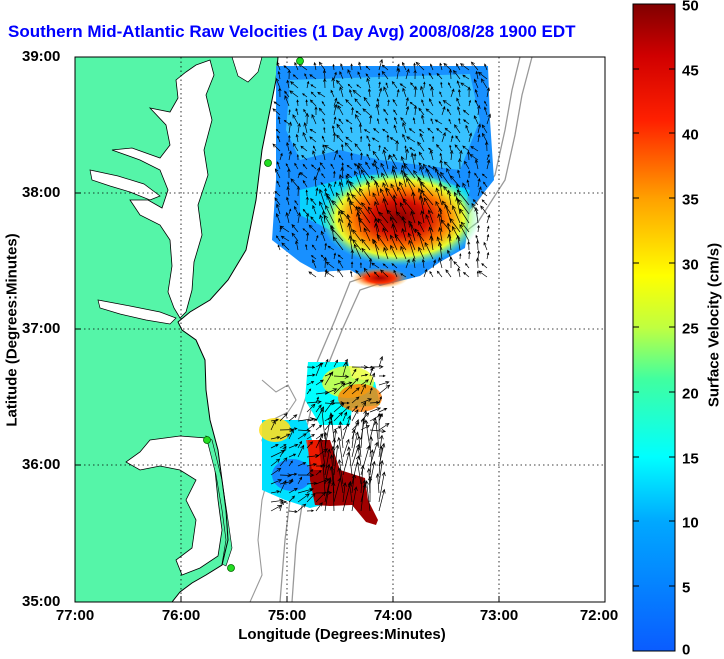 The width and height of the screenshot is (724, 659). I want to click on radar-site, so click(268, 163).